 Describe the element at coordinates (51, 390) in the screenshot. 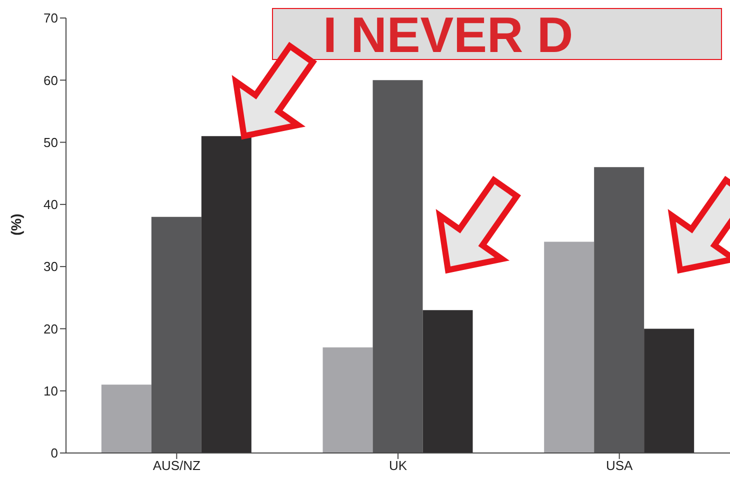

I see `y-tick-label: 10` at that location.